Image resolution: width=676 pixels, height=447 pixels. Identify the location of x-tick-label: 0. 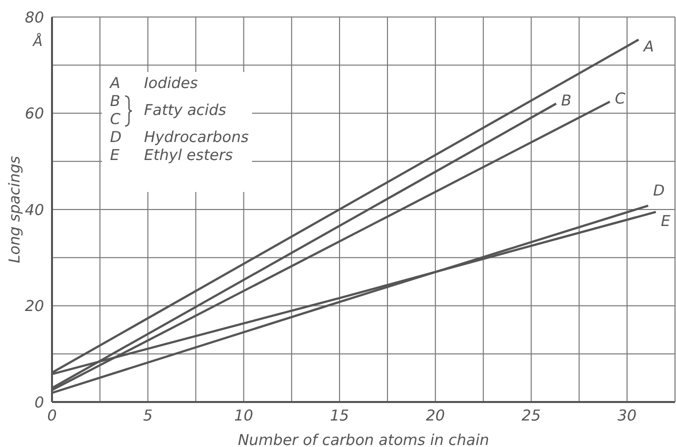
(52, 415).